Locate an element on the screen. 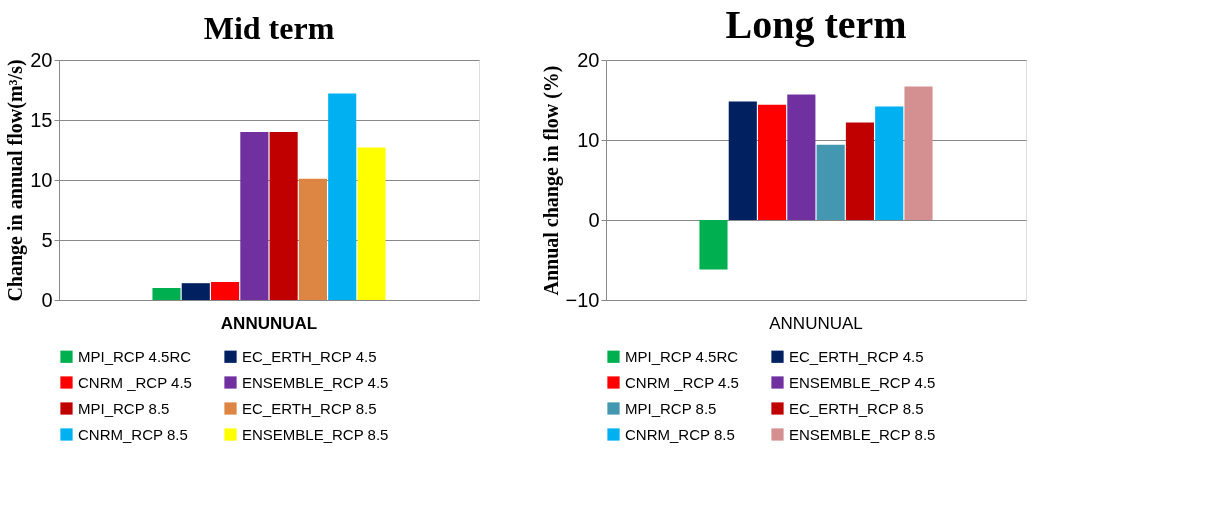 The height and width of the screenshot is (529, 1228). y-tick-label: 15 is located at coordinates (41, 119).